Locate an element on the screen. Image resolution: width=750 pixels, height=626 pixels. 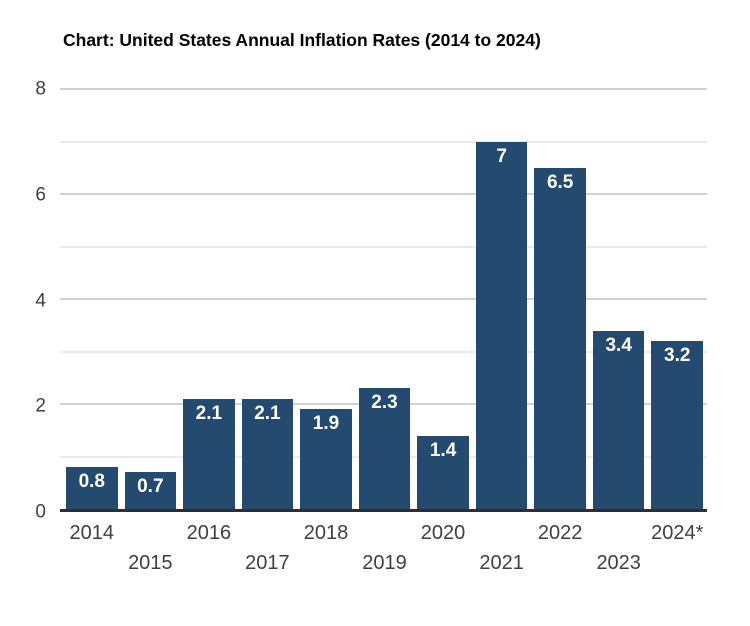
bar-2015: 0.7 is located at coordinates (150, 490).